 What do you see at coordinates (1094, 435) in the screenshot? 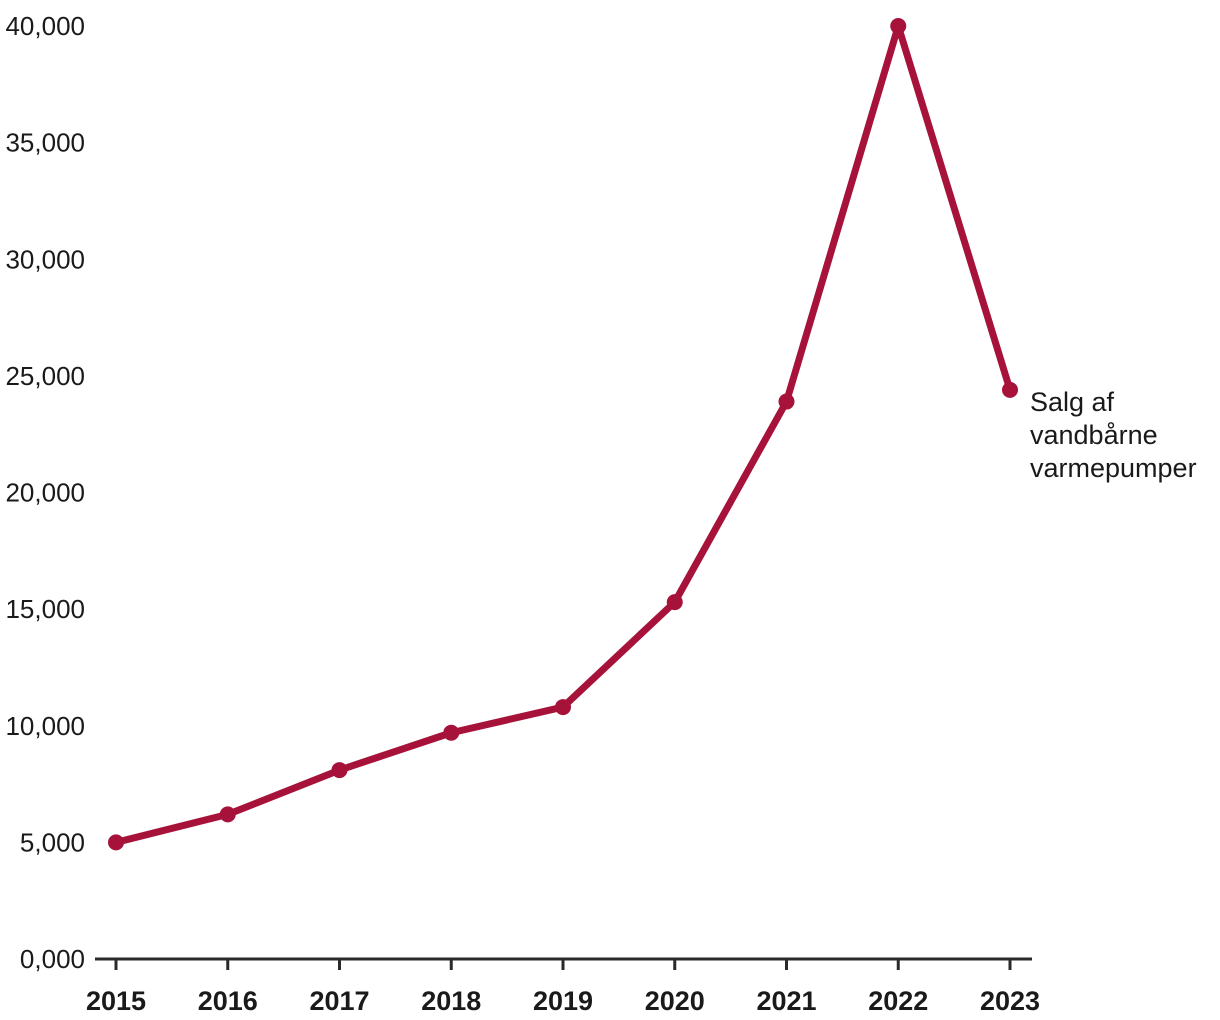
I see `series-label-line: vandbårne` at bounding box center [1094, 435].